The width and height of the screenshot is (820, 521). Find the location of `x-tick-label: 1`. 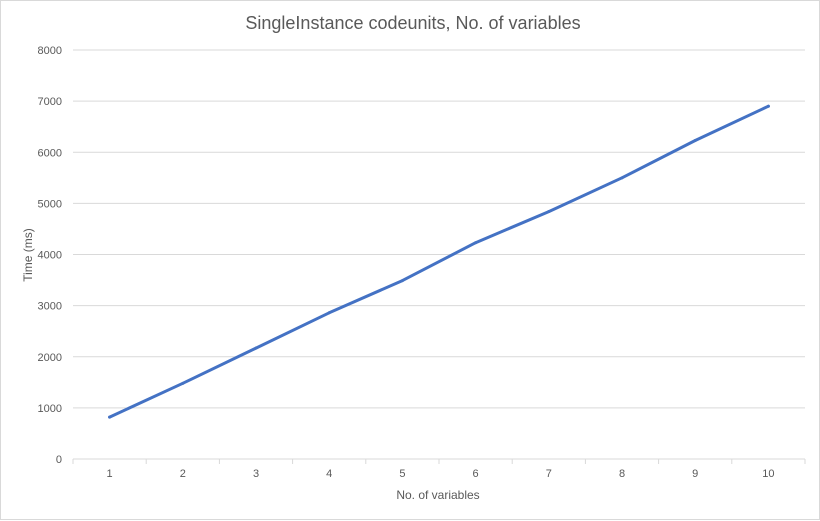

x-tick-label: 1 is located at coordinates (110, 474).